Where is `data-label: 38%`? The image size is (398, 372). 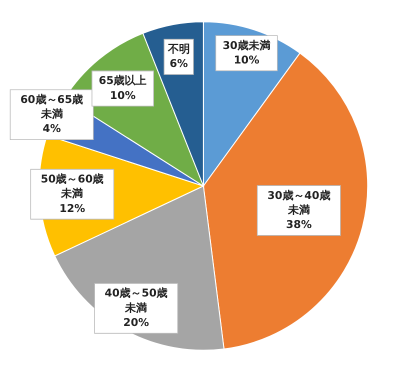
data-label: 38% is located at coordinates (299, 225).